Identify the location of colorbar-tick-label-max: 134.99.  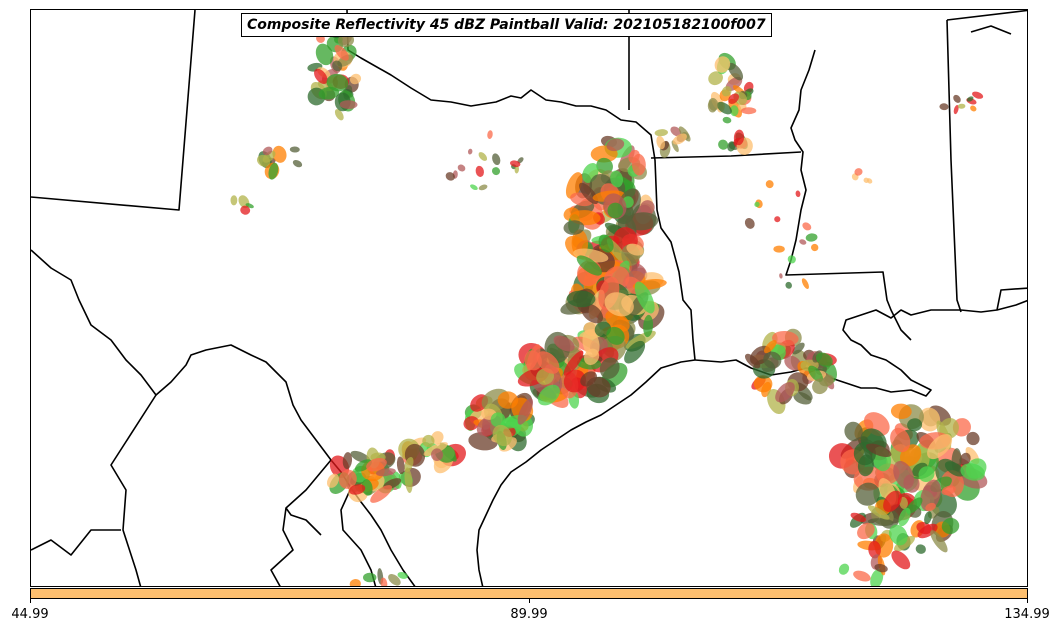
(1027, 614).